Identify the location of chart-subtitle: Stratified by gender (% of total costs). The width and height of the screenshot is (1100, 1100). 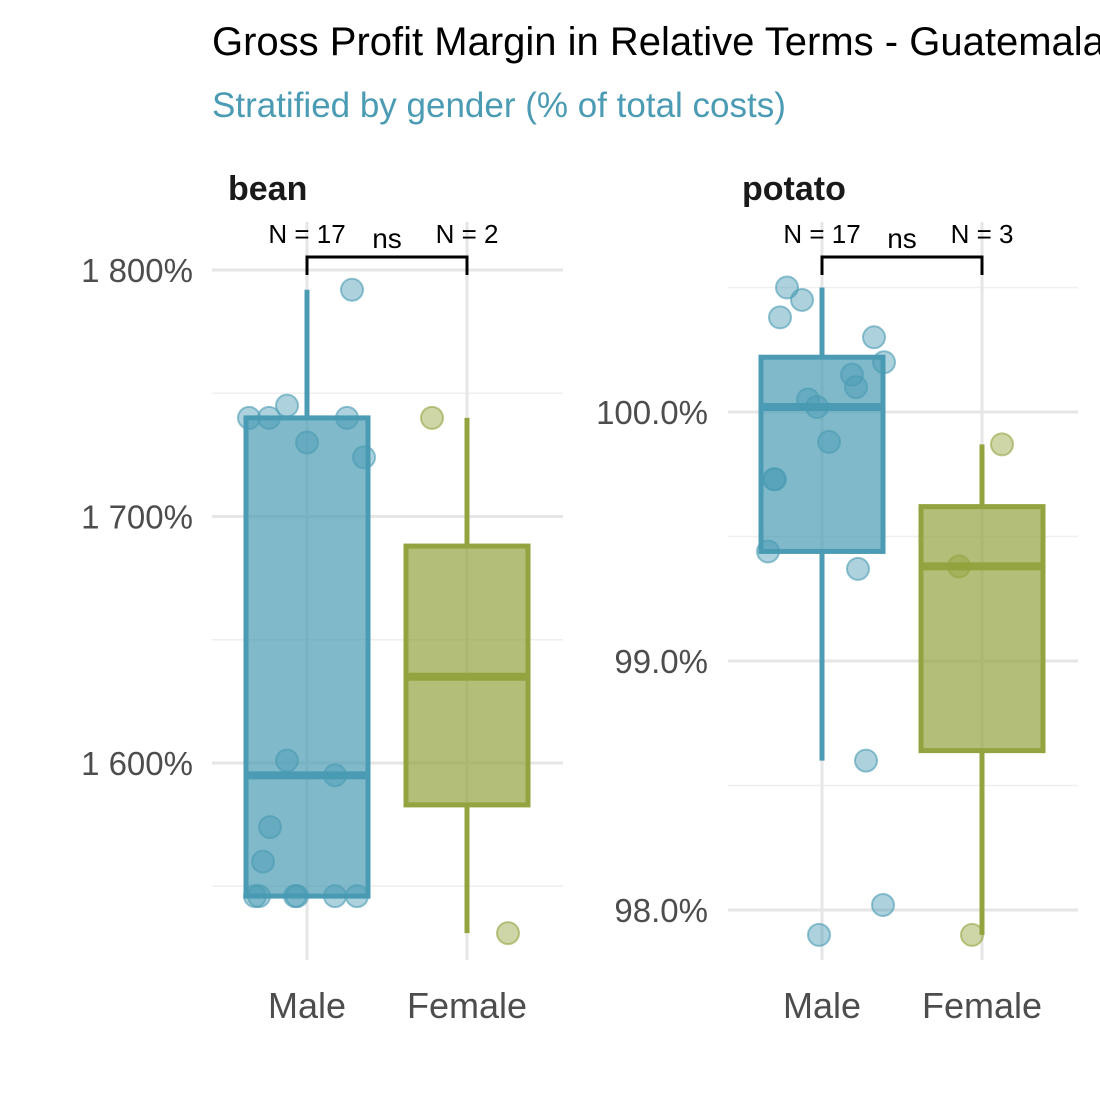
(499, 105).